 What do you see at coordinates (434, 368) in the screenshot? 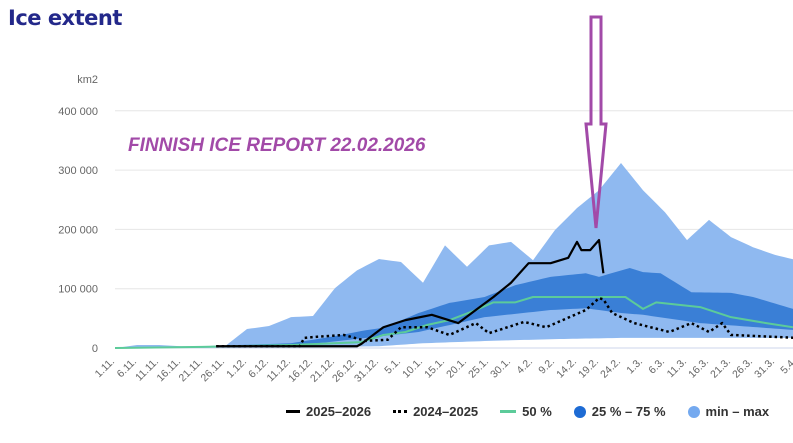
I see `x-tick-label: 15.1.` at bounding box center [434, 368].